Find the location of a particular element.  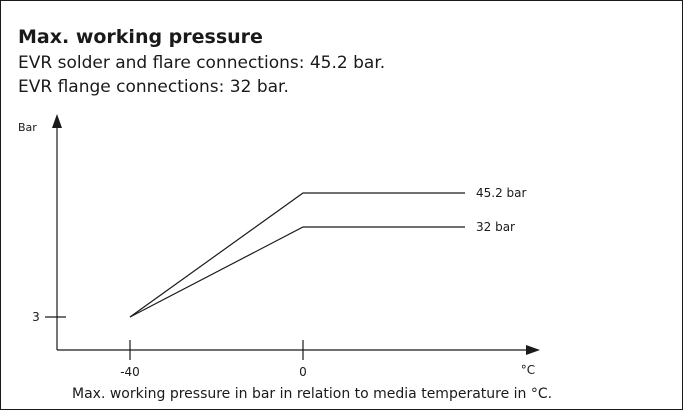

y-tick-label: 3 is located at coordinates (36, 317).